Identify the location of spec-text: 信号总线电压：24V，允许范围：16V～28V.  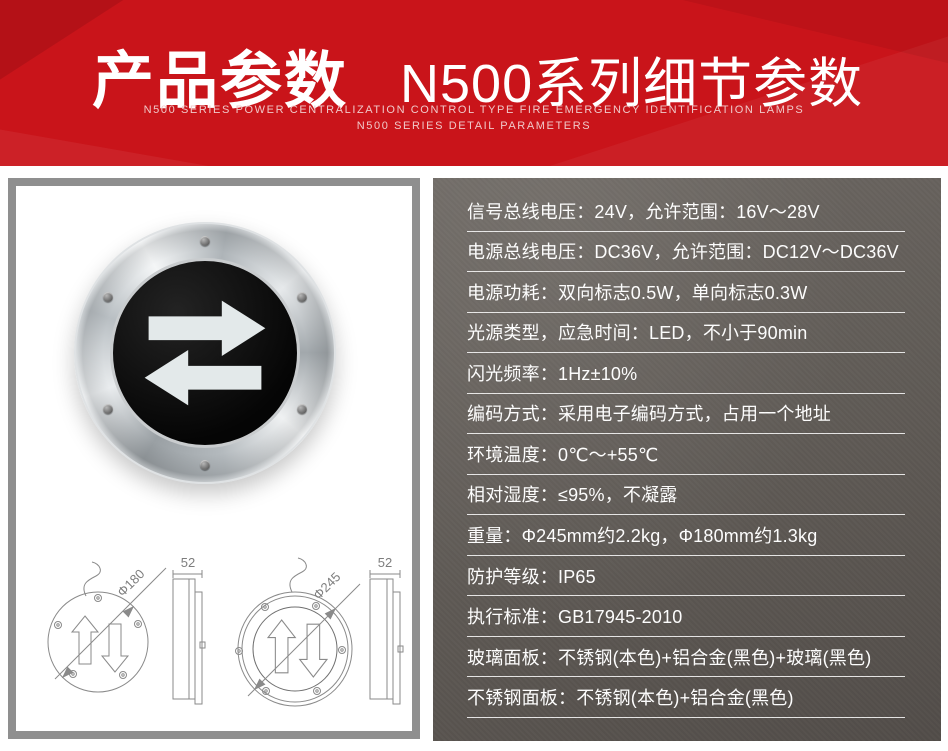
(643, 211).